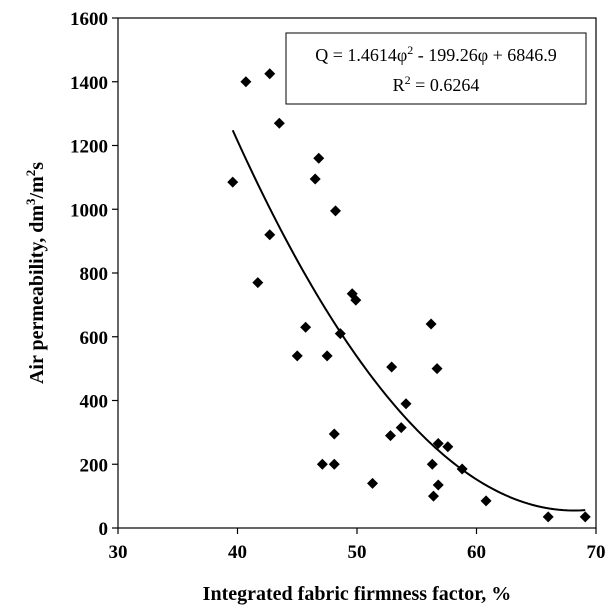 The width and height of the screenshot is (608, 608). Describe the element at coordinates (118, 552) in the screenshot. I see `x-tick-label: 30` at that location.